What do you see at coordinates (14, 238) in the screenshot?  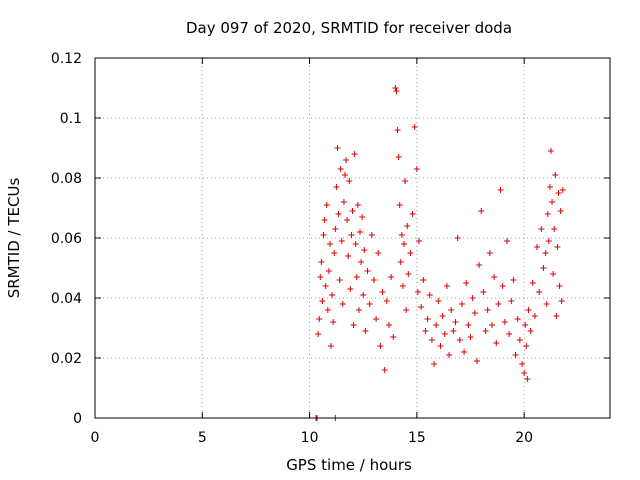 I see `y-axis-title: SRMTID / TECUs` at bounding box center [14, 238].